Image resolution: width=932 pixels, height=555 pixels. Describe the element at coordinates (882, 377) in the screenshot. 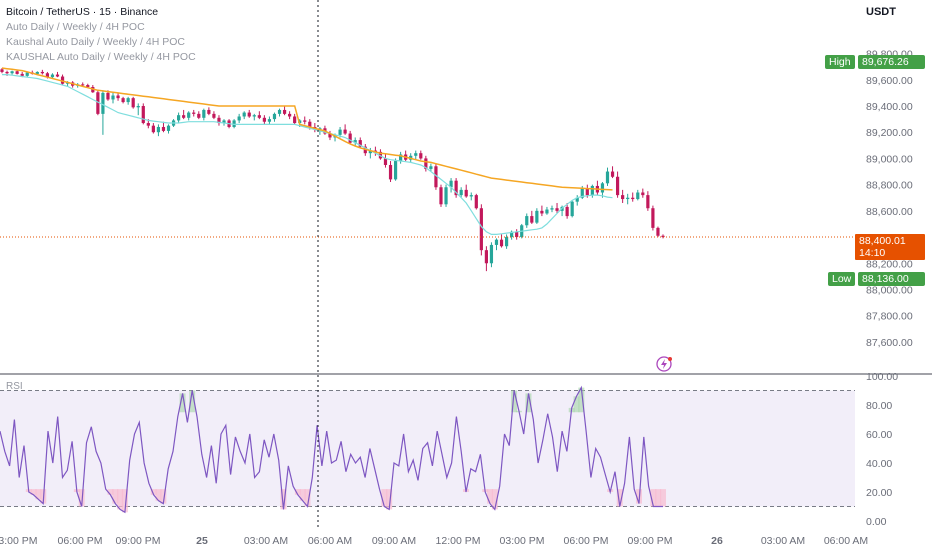

I see `rsi-axis-tick: 100.00` at that location.